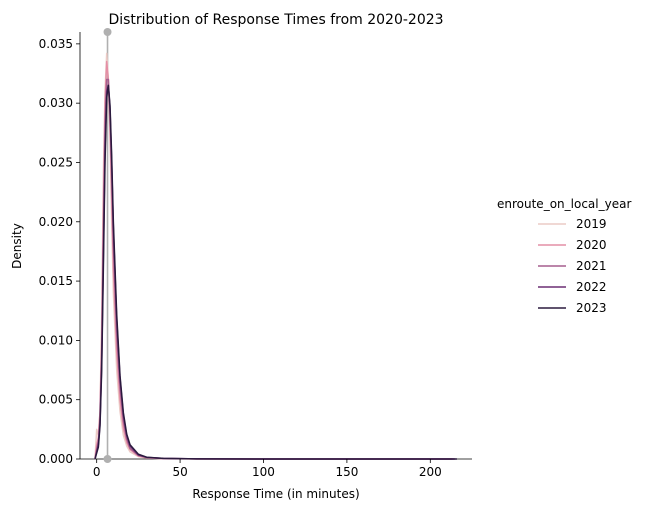  I want to click on legend-label-2020: 2020, so click(591, 245).